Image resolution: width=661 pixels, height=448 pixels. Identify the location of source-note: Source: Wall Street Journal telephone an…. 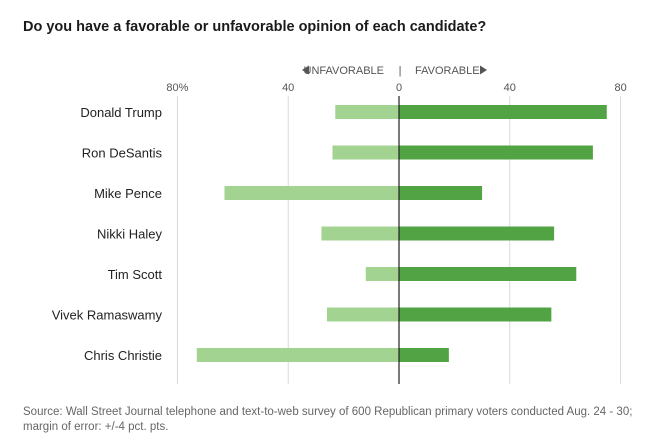
(328, 419).